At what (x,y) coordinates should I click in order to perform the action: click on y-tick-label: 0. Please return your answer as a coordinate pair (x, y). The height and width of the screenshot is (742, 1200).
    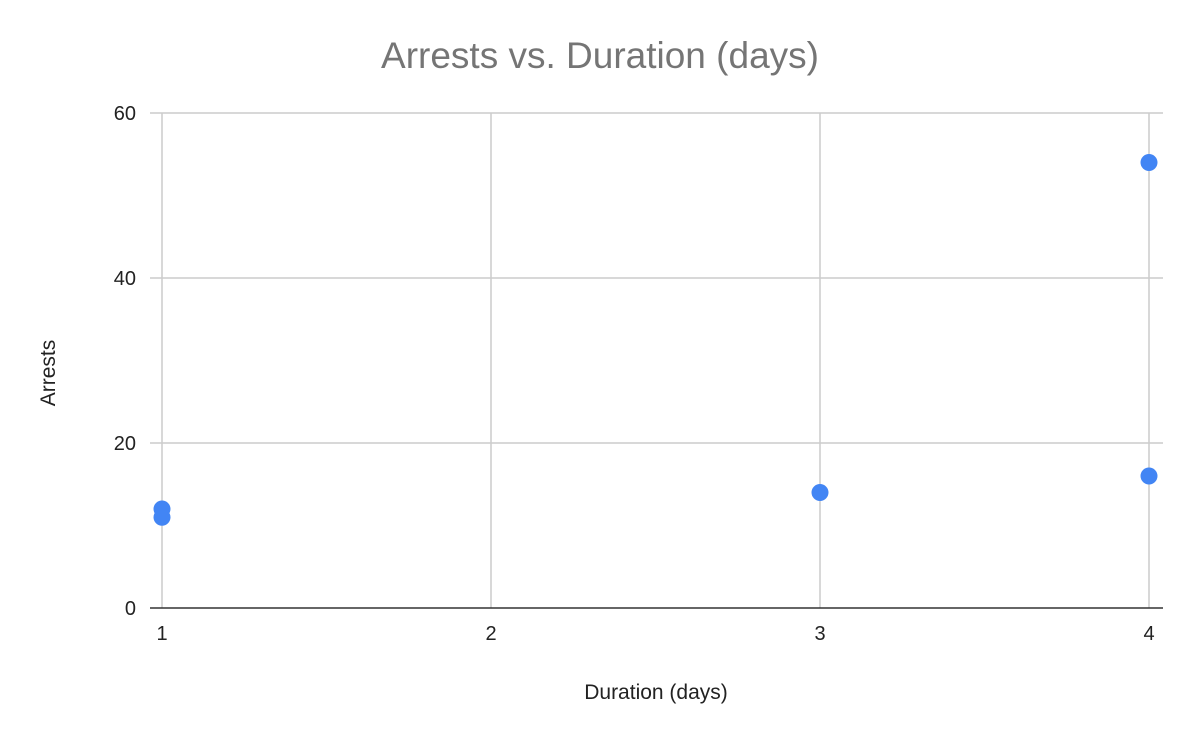
    Looking at the image, I should click on (130, 609).